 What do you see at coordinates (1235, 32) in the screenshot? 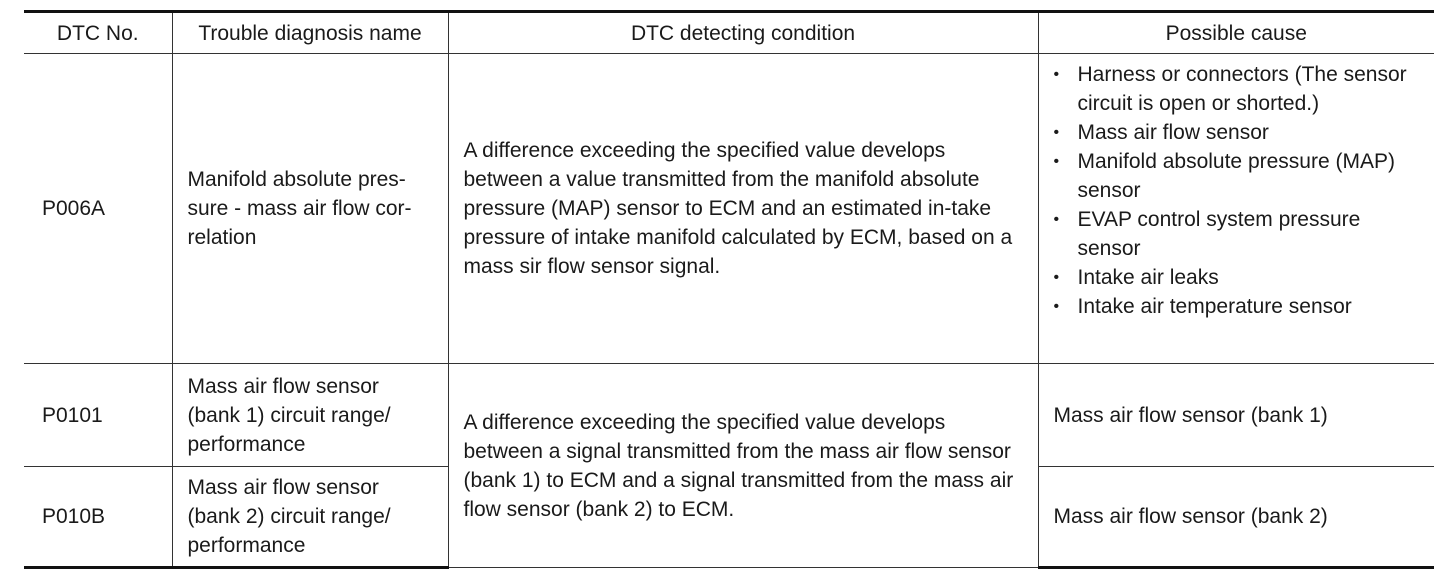
I see `header-possible-cause: Possible cause` at bounding box center [1235, 32].